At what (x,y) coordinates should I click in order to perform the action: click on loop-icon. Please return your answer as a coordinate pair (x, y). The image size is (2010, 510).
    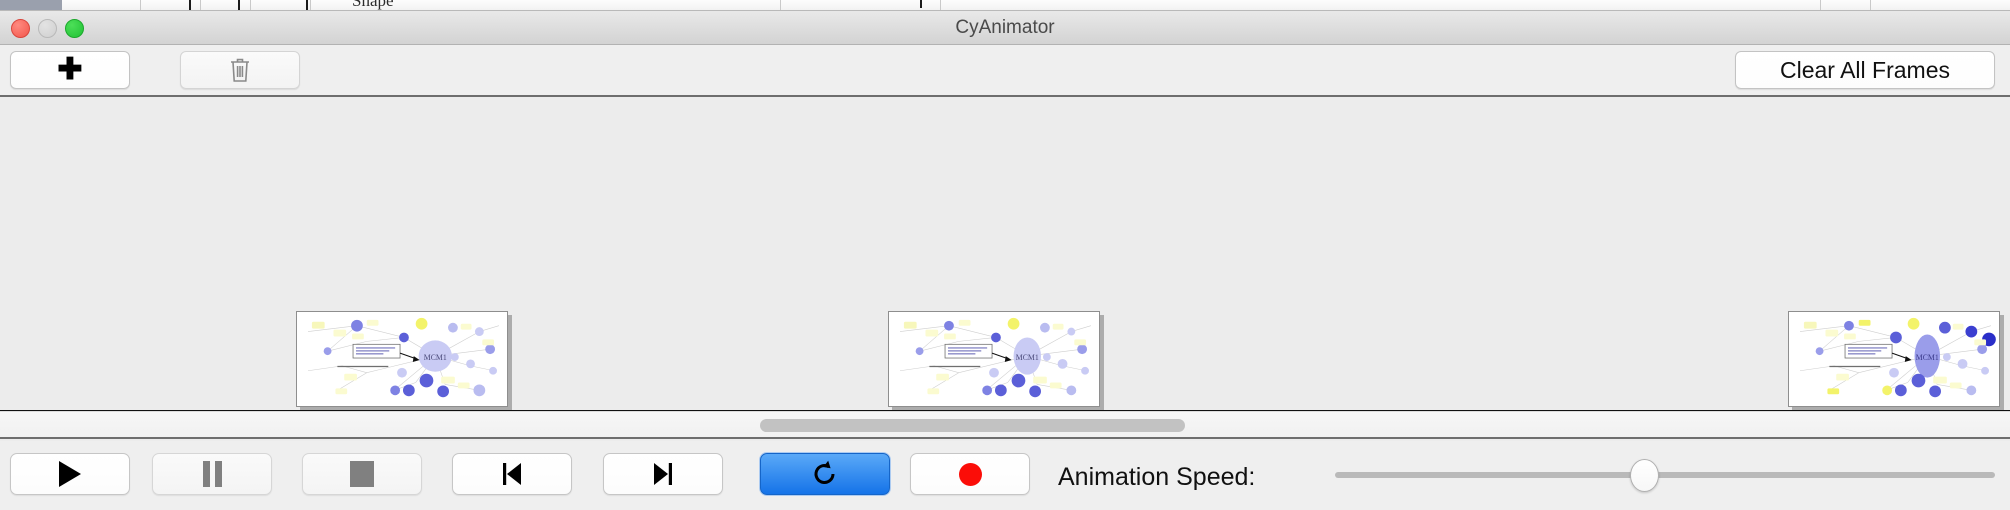
    Looking at the image, I should click on (824, 472).